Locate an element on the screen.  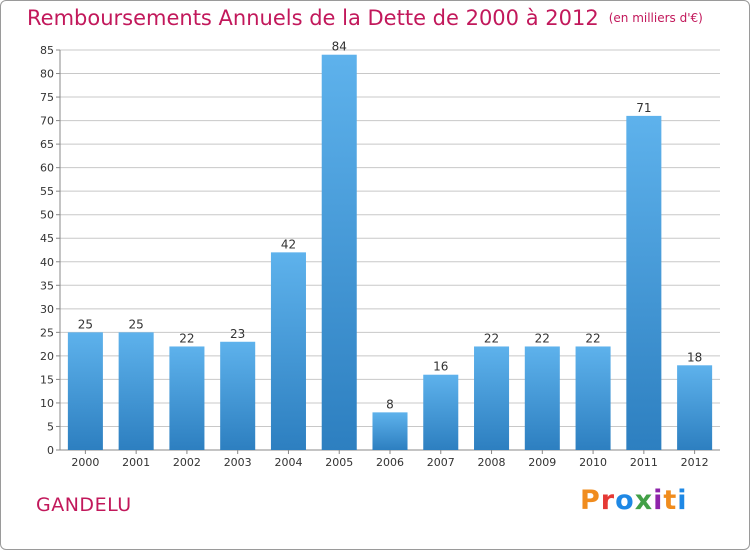
x-tick-label: 2006 is located at coordinates (390, 462).